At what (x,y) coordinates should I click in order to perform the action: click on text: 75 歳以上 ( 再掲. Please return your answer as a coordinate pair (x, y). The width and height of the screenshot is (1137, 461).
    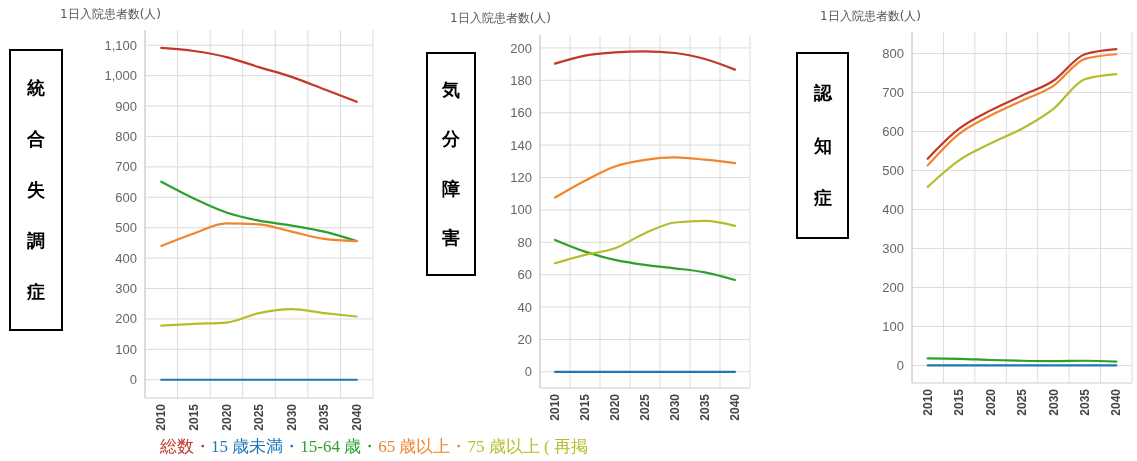
    Looking at the image, I should click on (527, 446).